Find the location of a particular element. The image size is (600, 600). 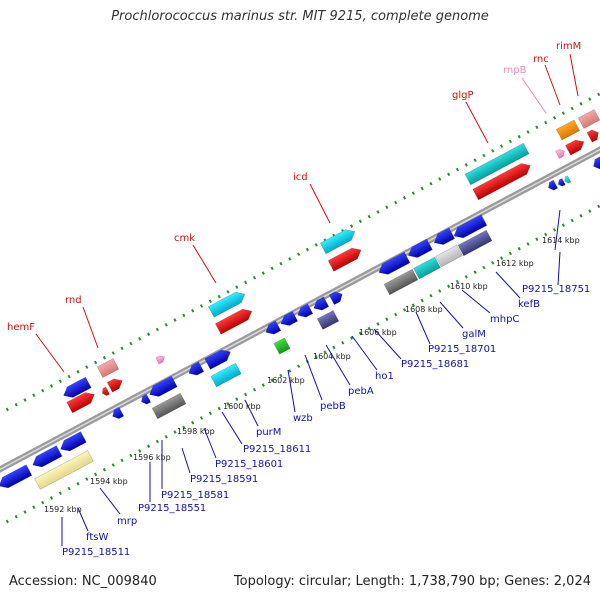

gene-label-rnpB: rnpB is located at coordinates (515, 70).